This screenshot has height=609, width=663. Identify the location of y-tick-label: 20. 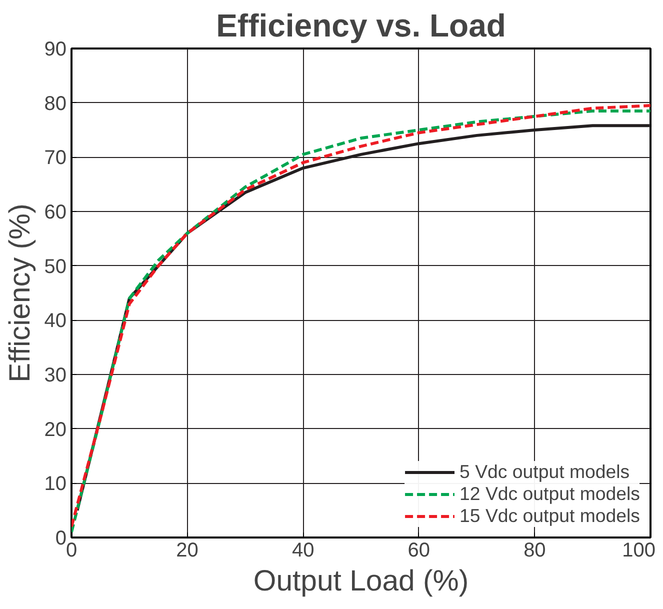
(55, 429).